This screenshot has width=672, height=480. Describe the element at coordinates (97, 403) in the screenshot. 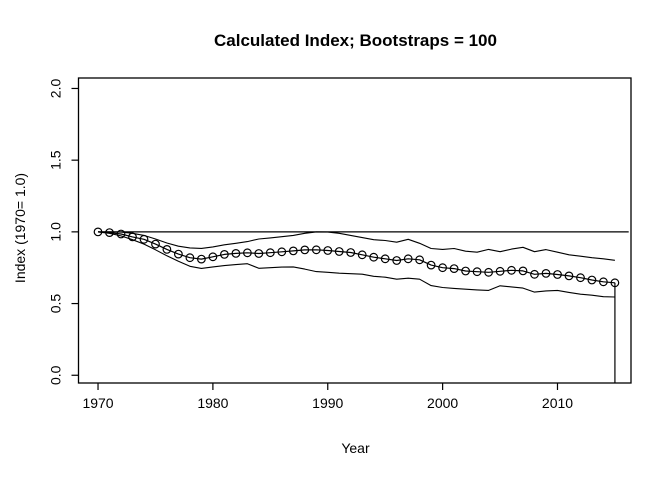

I see `x-axis-tick-label: 1970` at that location.